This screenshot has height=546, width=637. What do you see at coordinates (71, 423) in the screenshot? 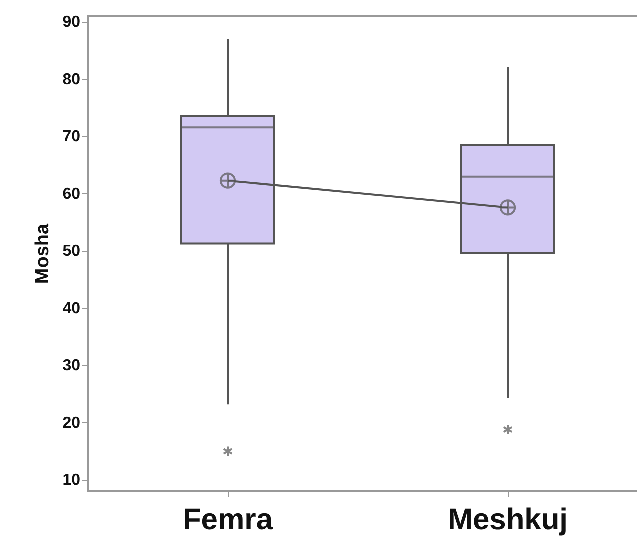
I see `y-tick-label: 20` at bounding box center [71, 423].